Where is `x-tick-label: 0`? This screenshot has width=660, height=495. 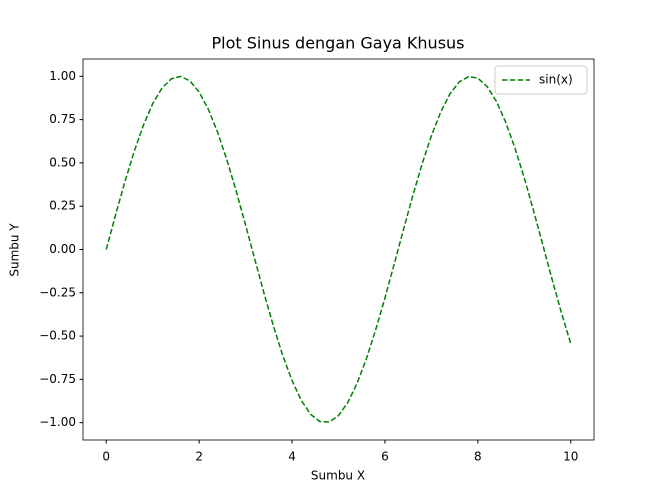 x-tick-label: 0 is located at coordinates (106, 457).